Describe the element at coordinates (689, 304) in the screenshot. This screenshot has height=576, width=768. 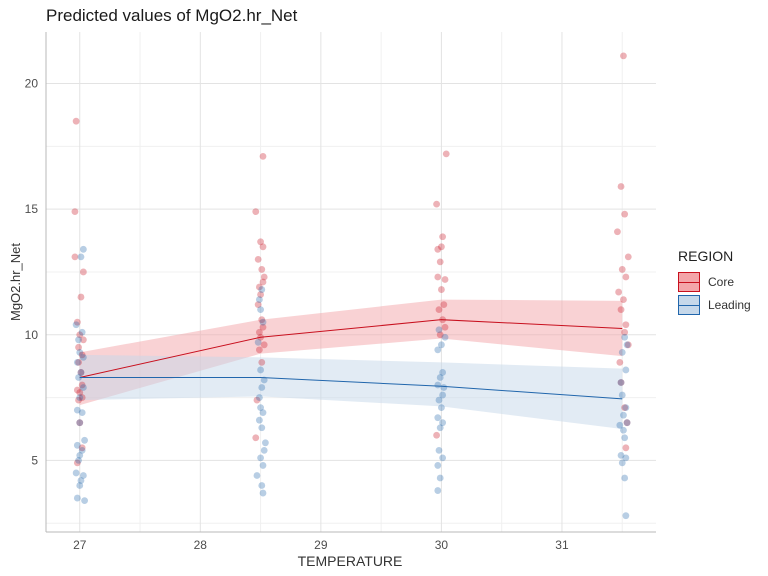
I see `legend-key-leading` at that location.